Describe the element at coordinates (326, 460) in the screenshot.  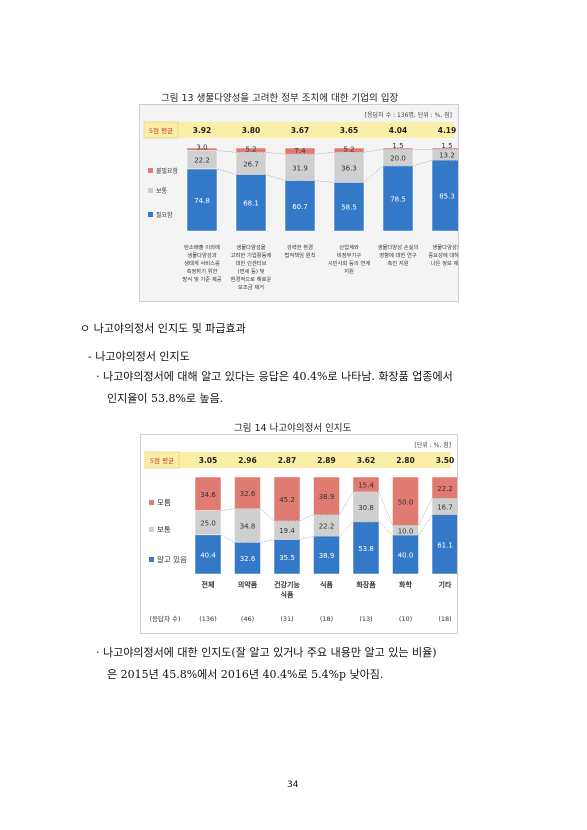
I see `score-value: 2.89` at that location.